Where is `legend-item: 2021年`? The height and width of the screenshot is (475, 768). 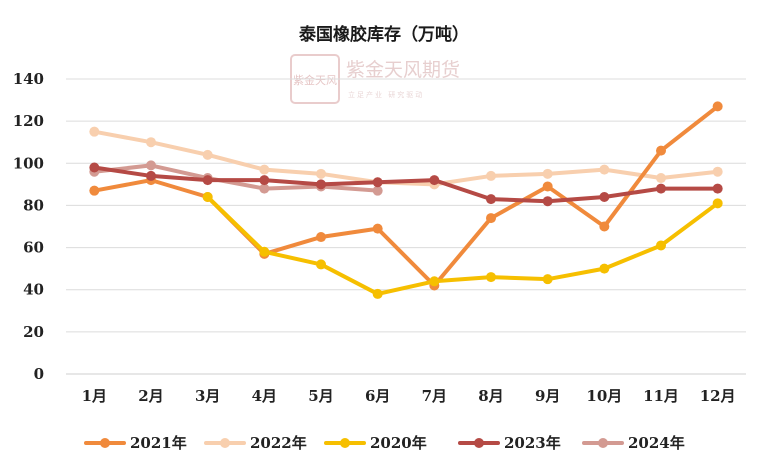
legend-item: 2021年 is located at coordinates (135, 443).